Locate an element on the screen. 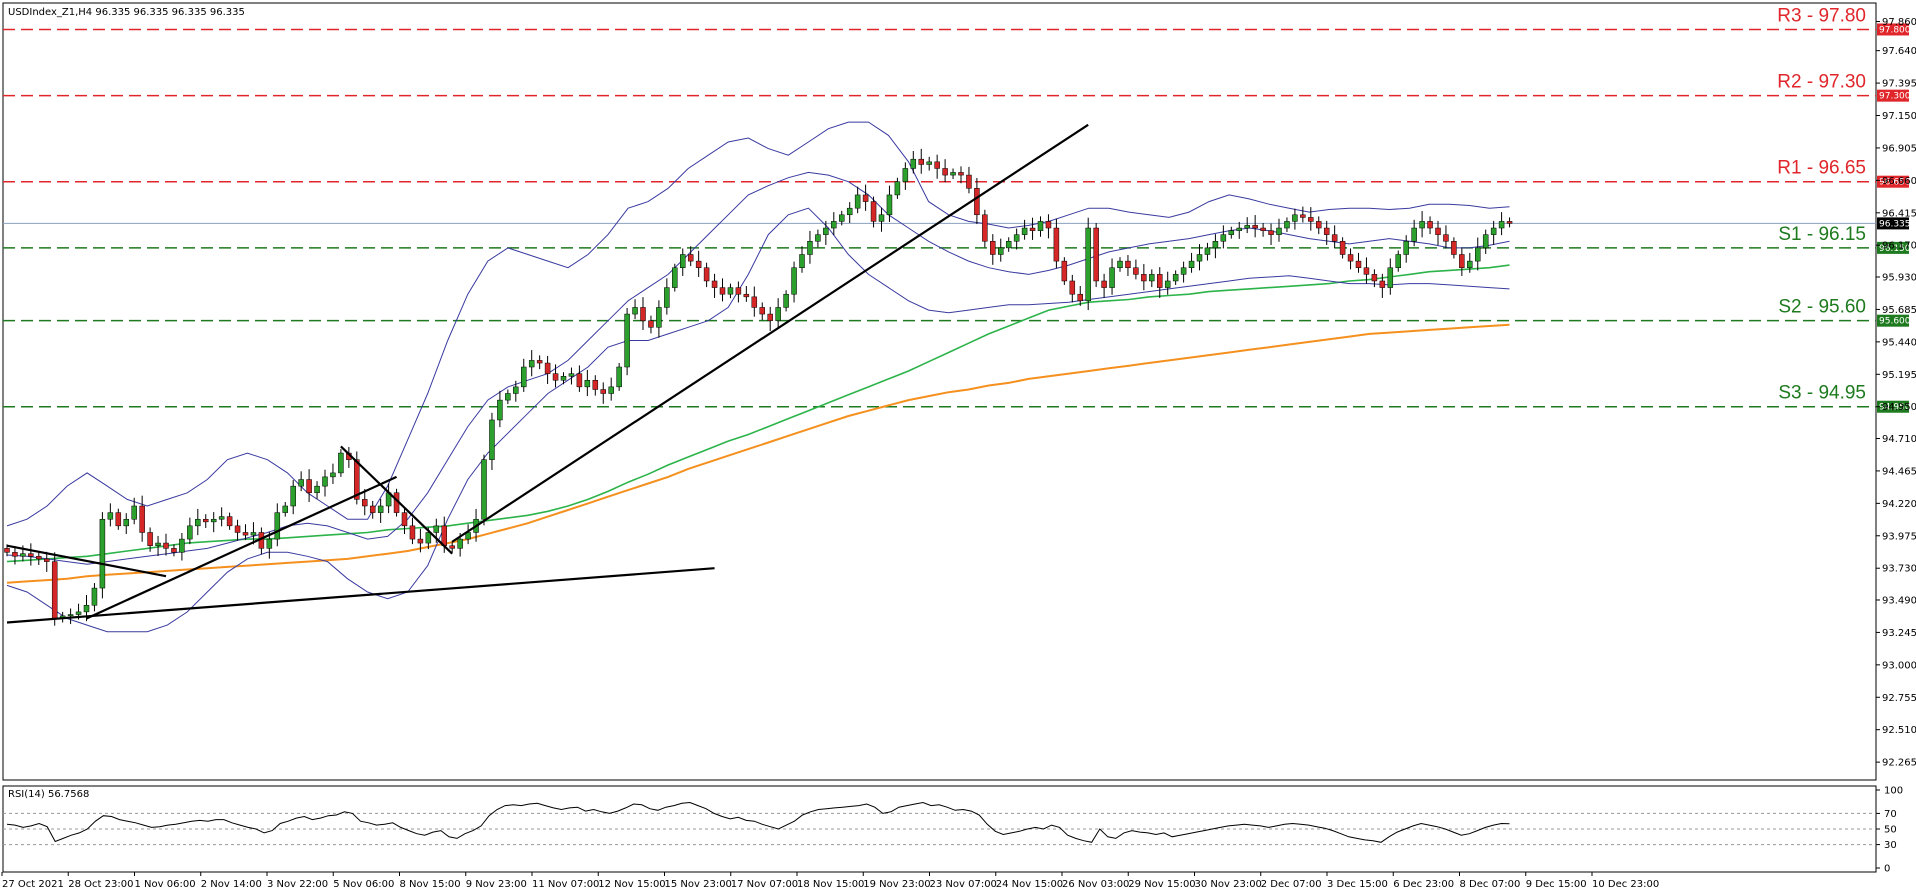 The width and height of the screenshot is (1916, 896). level-tag-r1: 96.650 is located at coordinates (1895, 183).